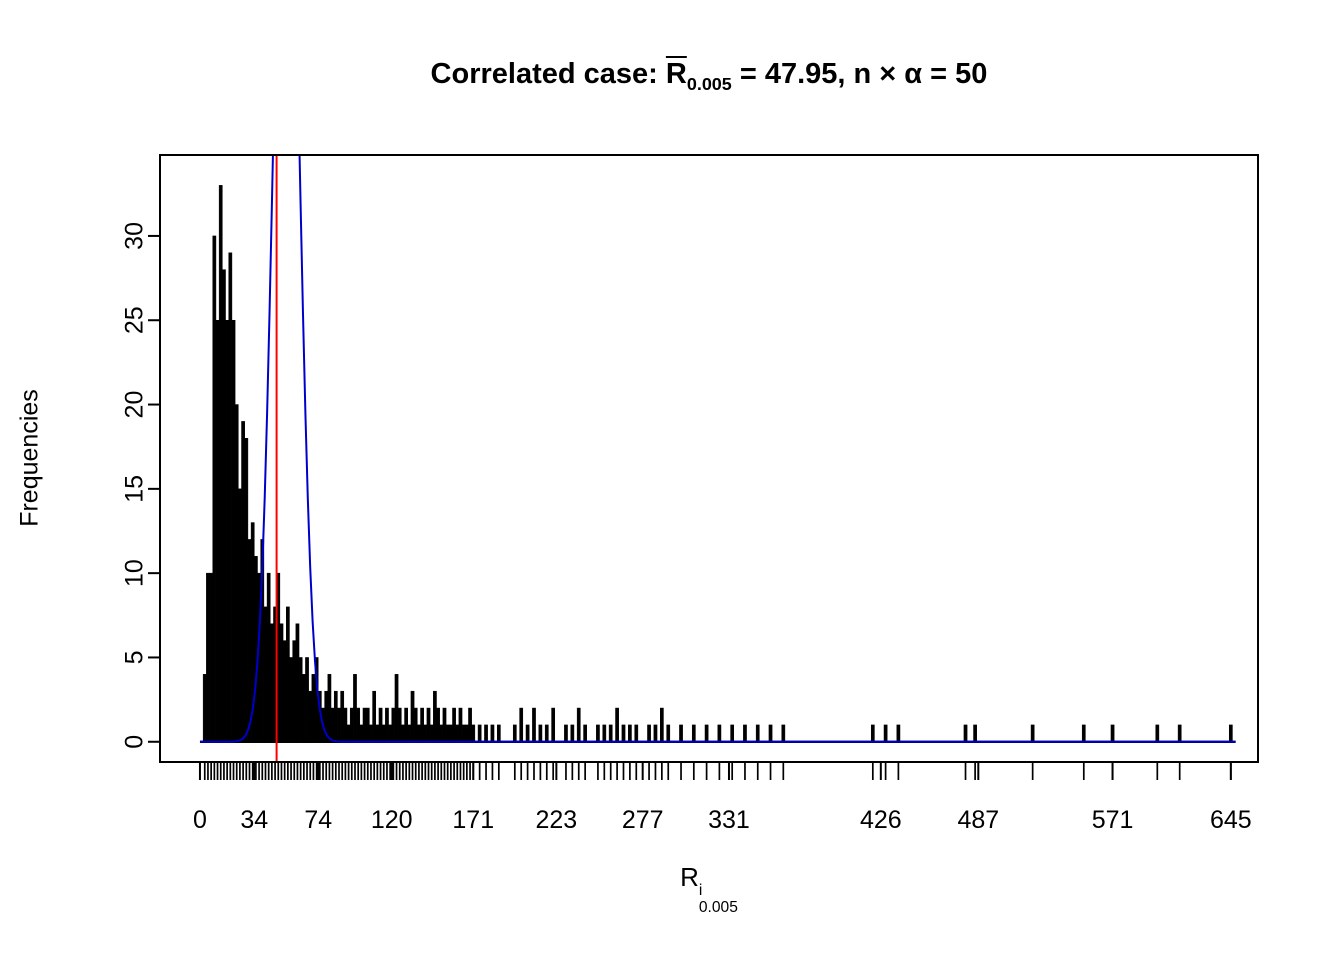 The width and height of the screenshot is (1344, 960). I want to click on x-axis-label-scripts: i 0.005, so click(718, 899).